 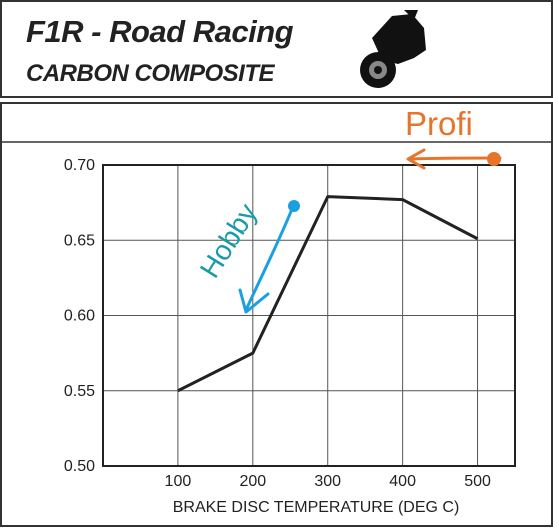 What do you see at coordinates (252, 481) in the screenshot?
I see `x-tick-label: 200` at bounding box center [252, 481].